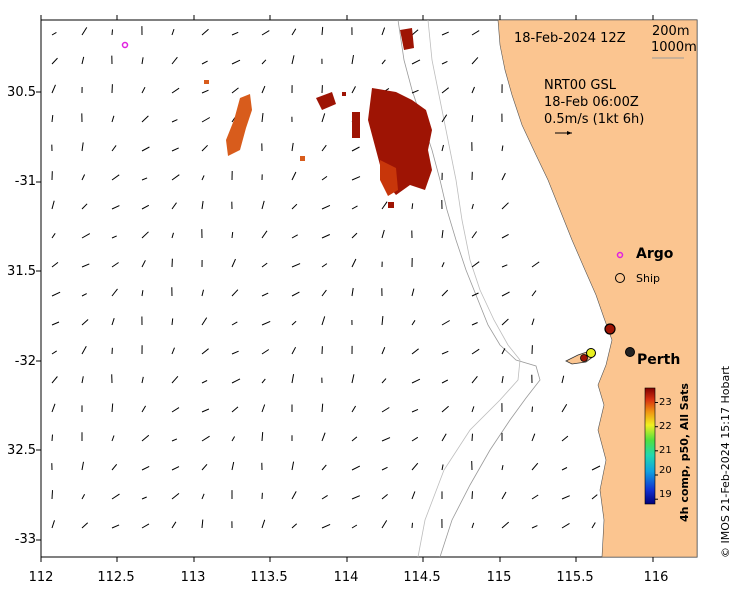 The width and height of the screenshot is (740, 592). I want to click on argo-float-marker, so click(125, 45).